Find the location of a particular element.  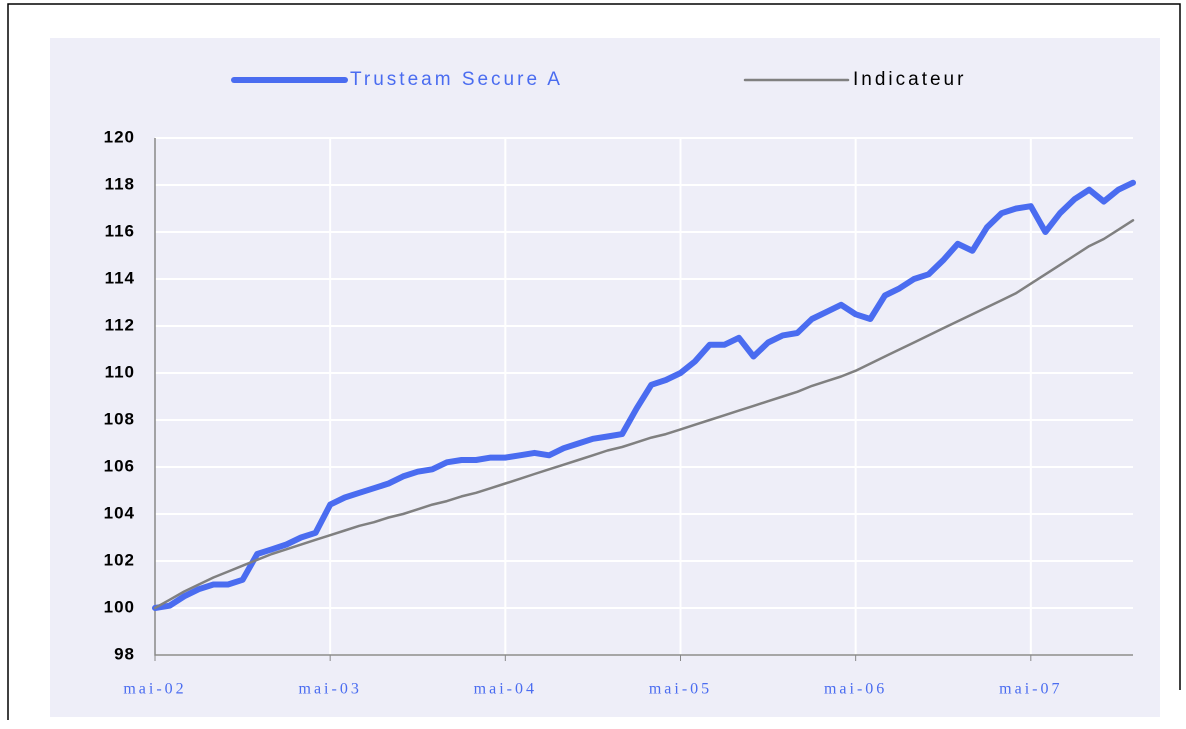

y-tick-label: 110 is located at coordinates (120, 371).